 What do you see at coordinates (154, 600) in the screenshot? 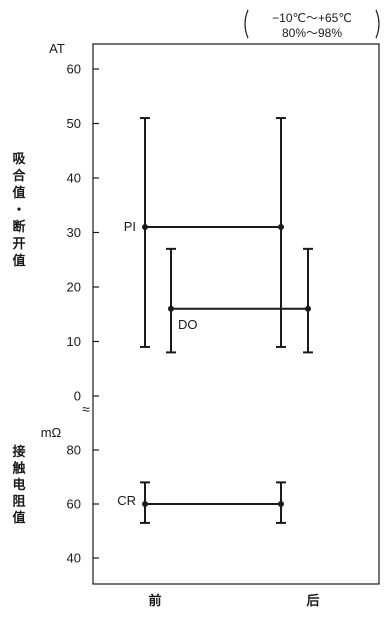
I see `x-category-label: 前` at bounding box center [154, 600].